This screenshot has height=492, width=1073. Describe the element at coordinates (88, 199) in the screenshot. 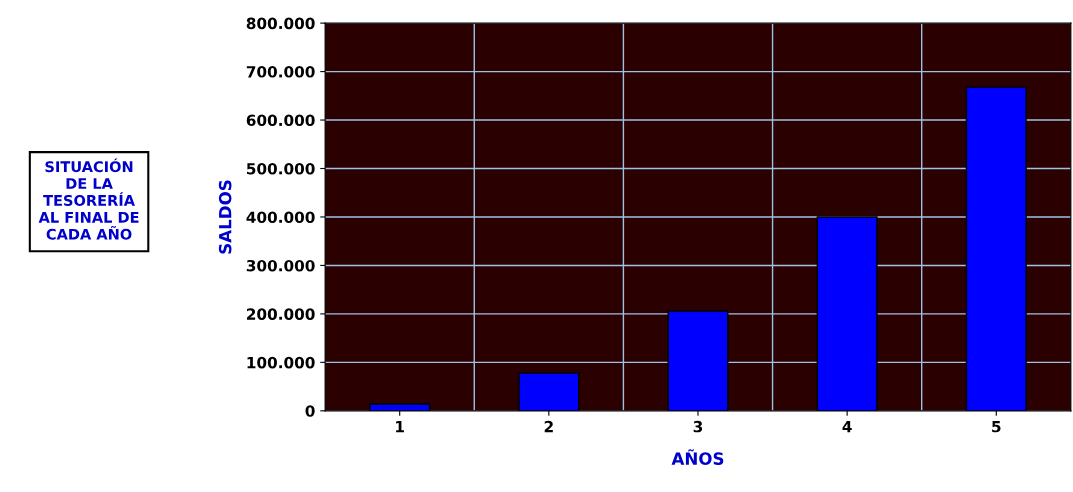

I see `text: SITUACIÓN DE LA TESORERÍA AL FINAL DE CADA AÑO` at that location.